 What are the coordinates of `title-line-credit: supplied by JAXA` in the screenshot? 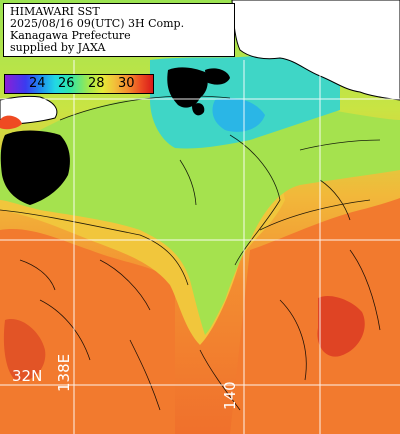 It's located at (119, 48).